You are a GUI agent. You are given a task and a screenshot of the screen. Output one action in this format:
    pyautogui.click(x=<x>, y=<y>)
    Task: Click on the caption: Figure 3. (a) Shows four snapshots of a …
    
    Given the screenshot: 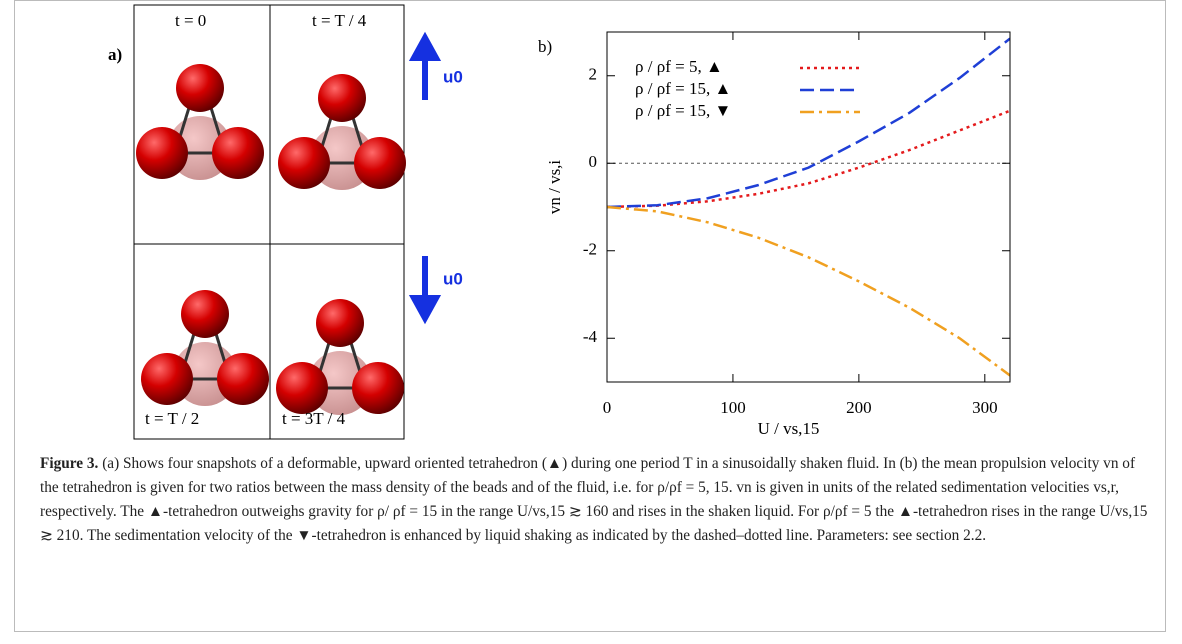 What is the action you would take?
    pyautogui.click(x=595, y=500)
    